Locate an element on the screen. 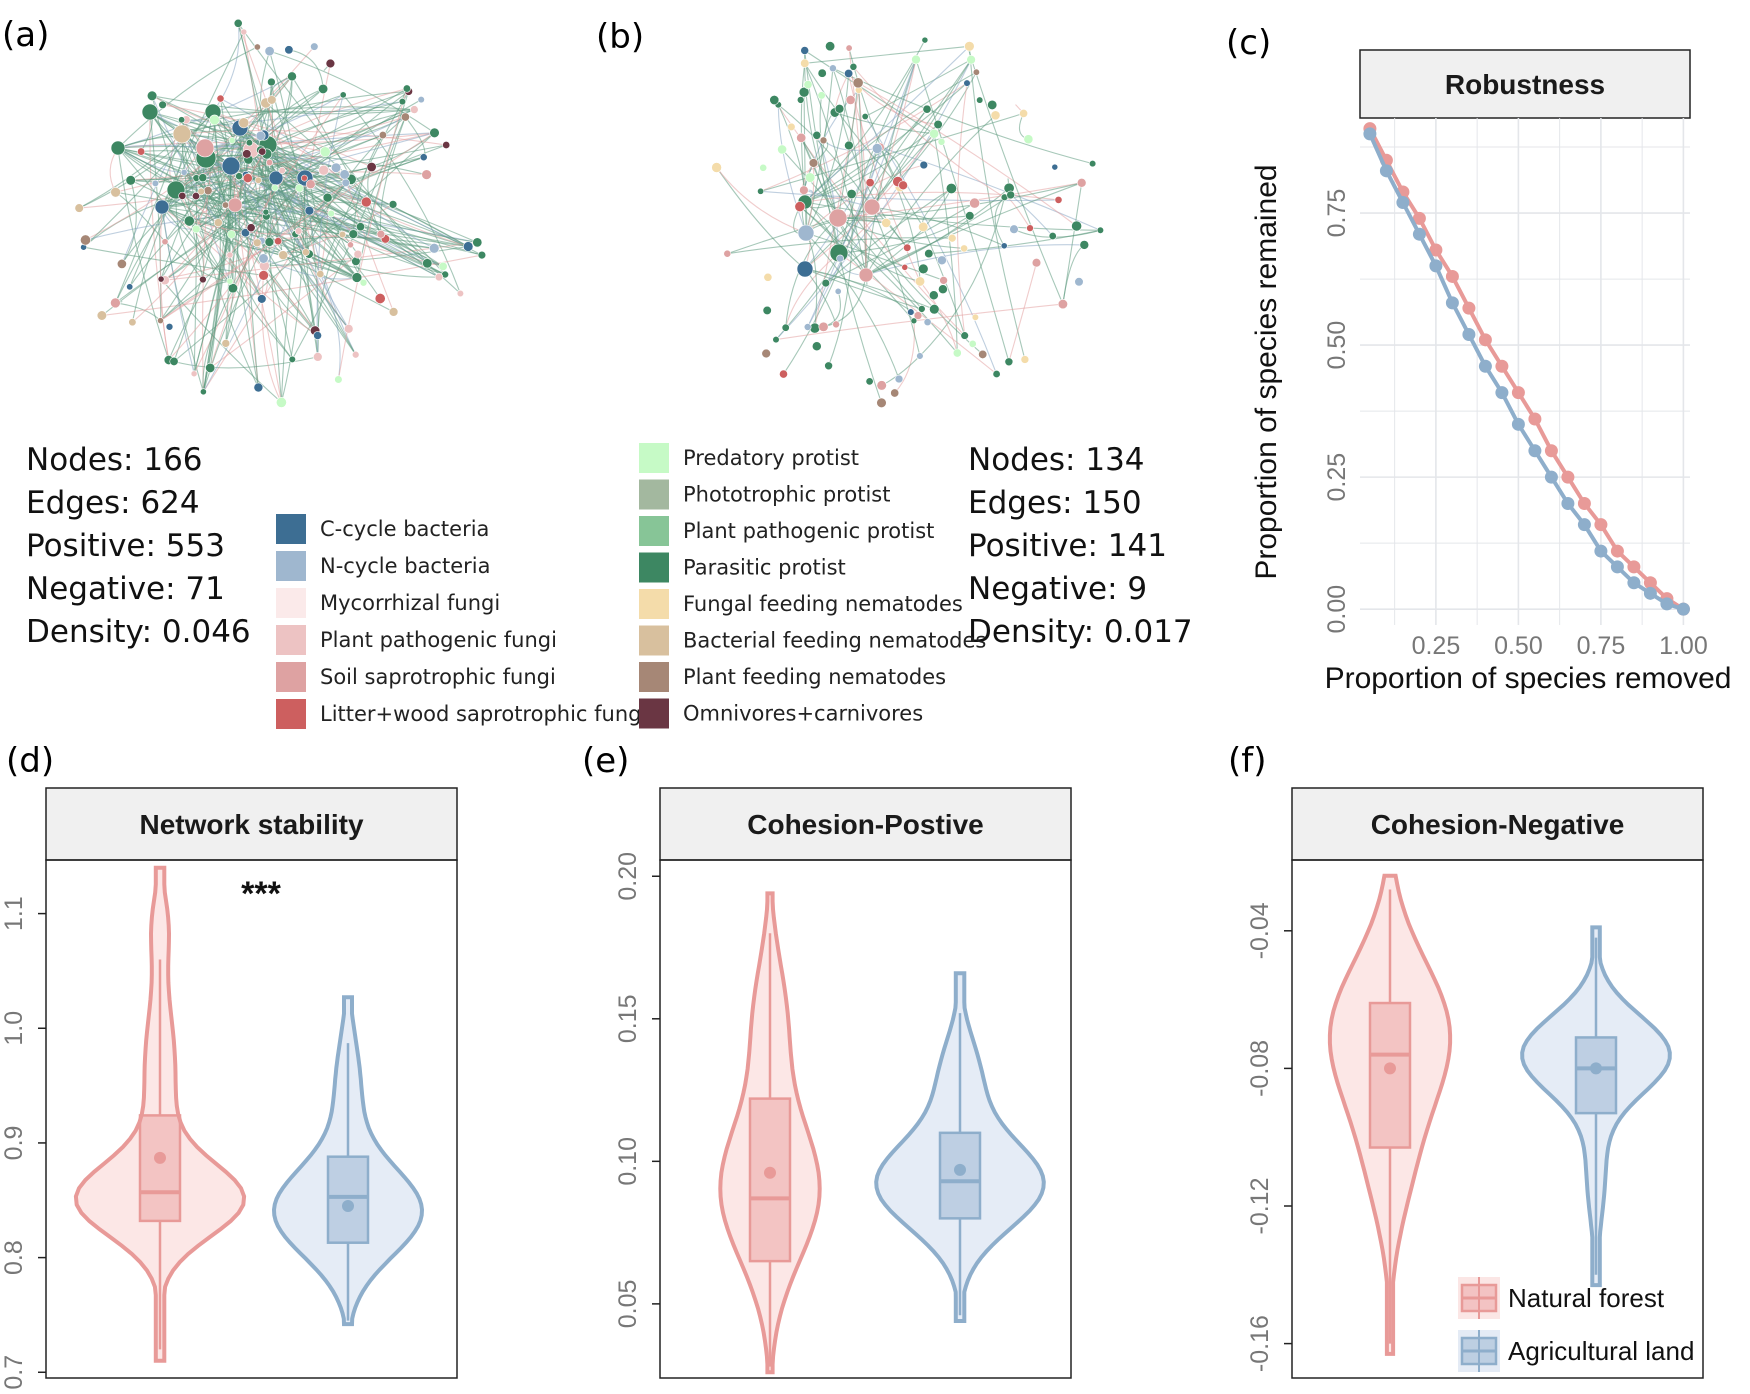 The height and width of the screenshot is (1394, 1750). y-tick-label: -0.08 is located at coordinates (1260, 1068).